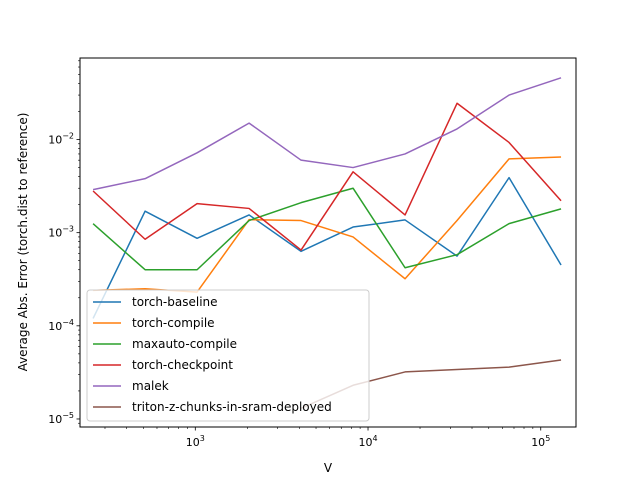 Image resolution: width=640 pixels, height=480 pixels. What do you see at coordinates (61, 418) in the screenshot?
I see `y-tick-label: 10⁻⁵` at bounding box center [61, 418].